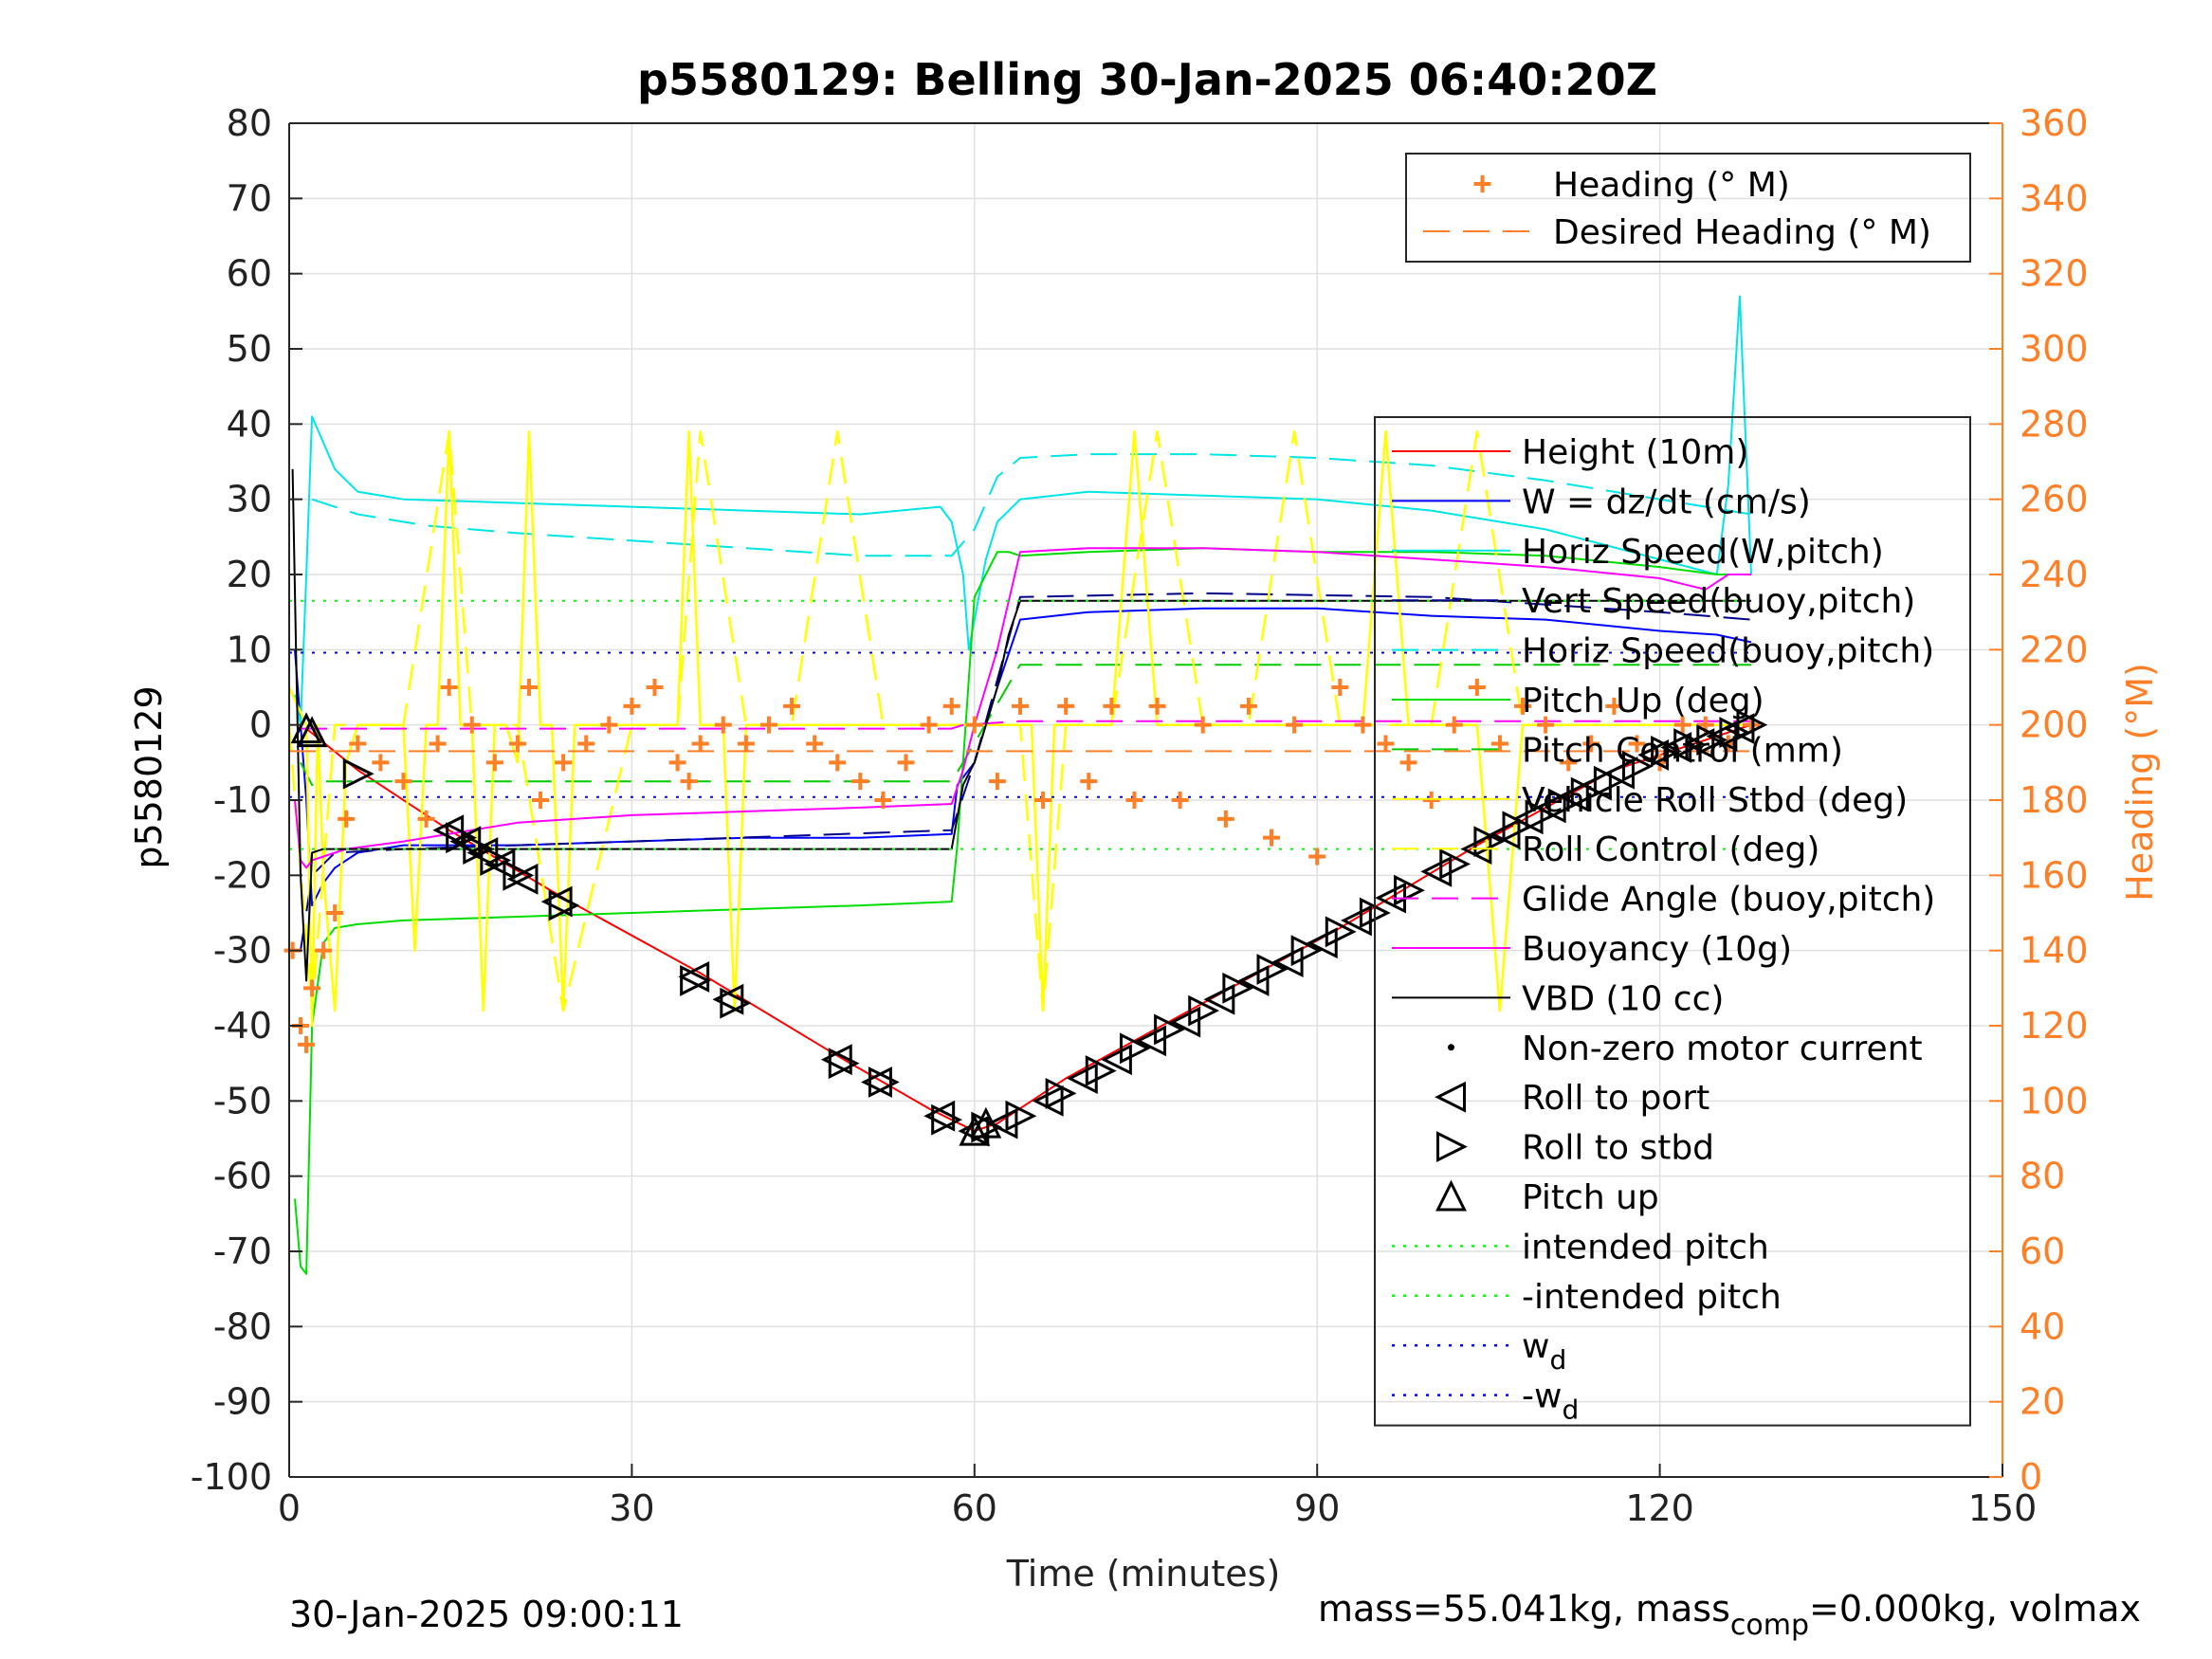 The height and width of the screenshot is (1659, 2212). I want to click on pitch-up-marker, so click(312, 732).